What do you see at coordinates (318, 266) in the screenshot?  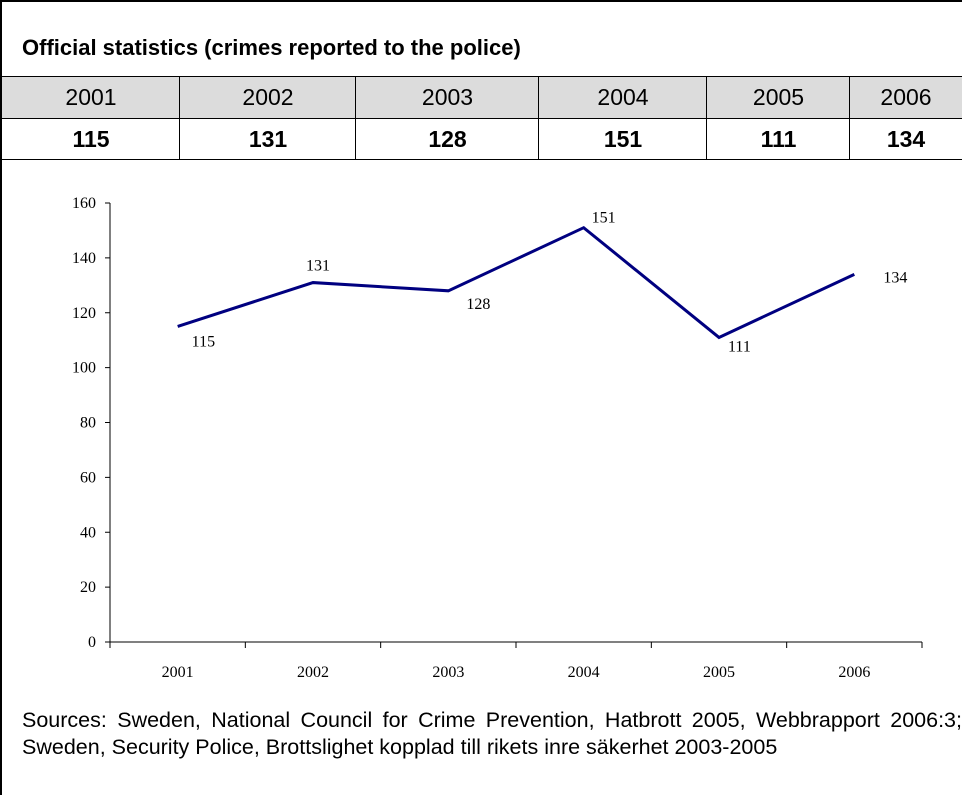 I see `data-label: 131` at bounding box center [318, 266].